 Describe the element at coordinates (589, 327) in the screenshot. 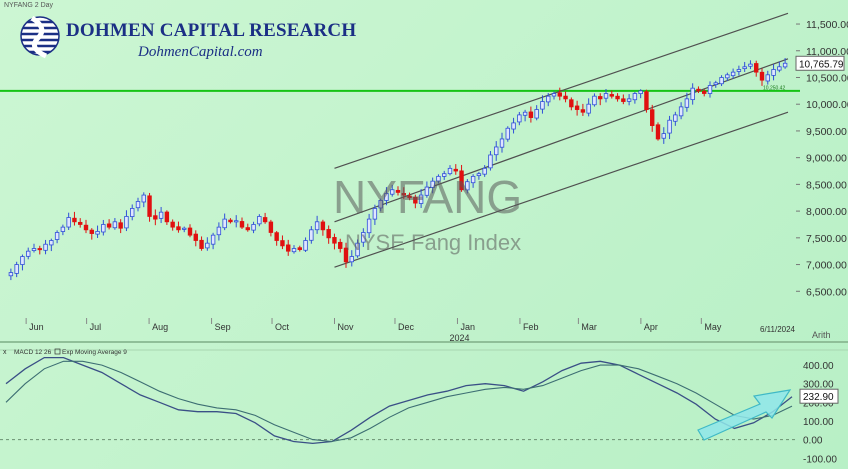

I see `x-tick-label: Mar` at that location.